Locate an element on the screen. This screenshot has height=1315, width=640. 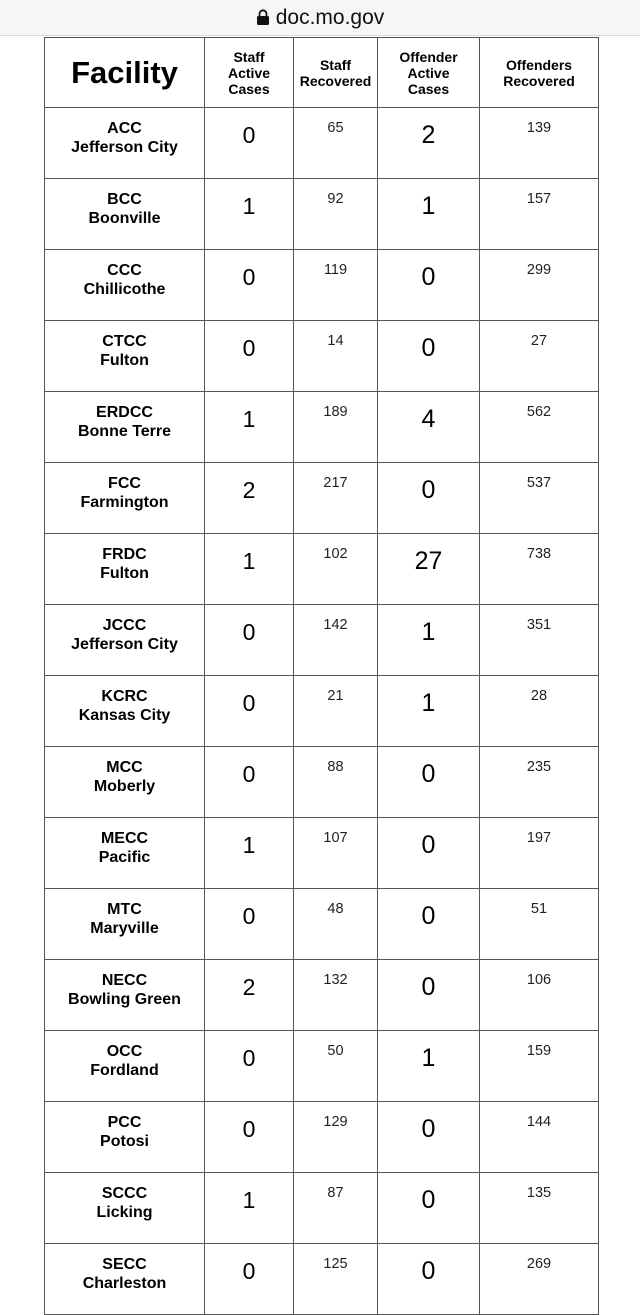
table-row: ERDCC Bonne Terre 1 189 4 562 is located at coordinates (321, 427).